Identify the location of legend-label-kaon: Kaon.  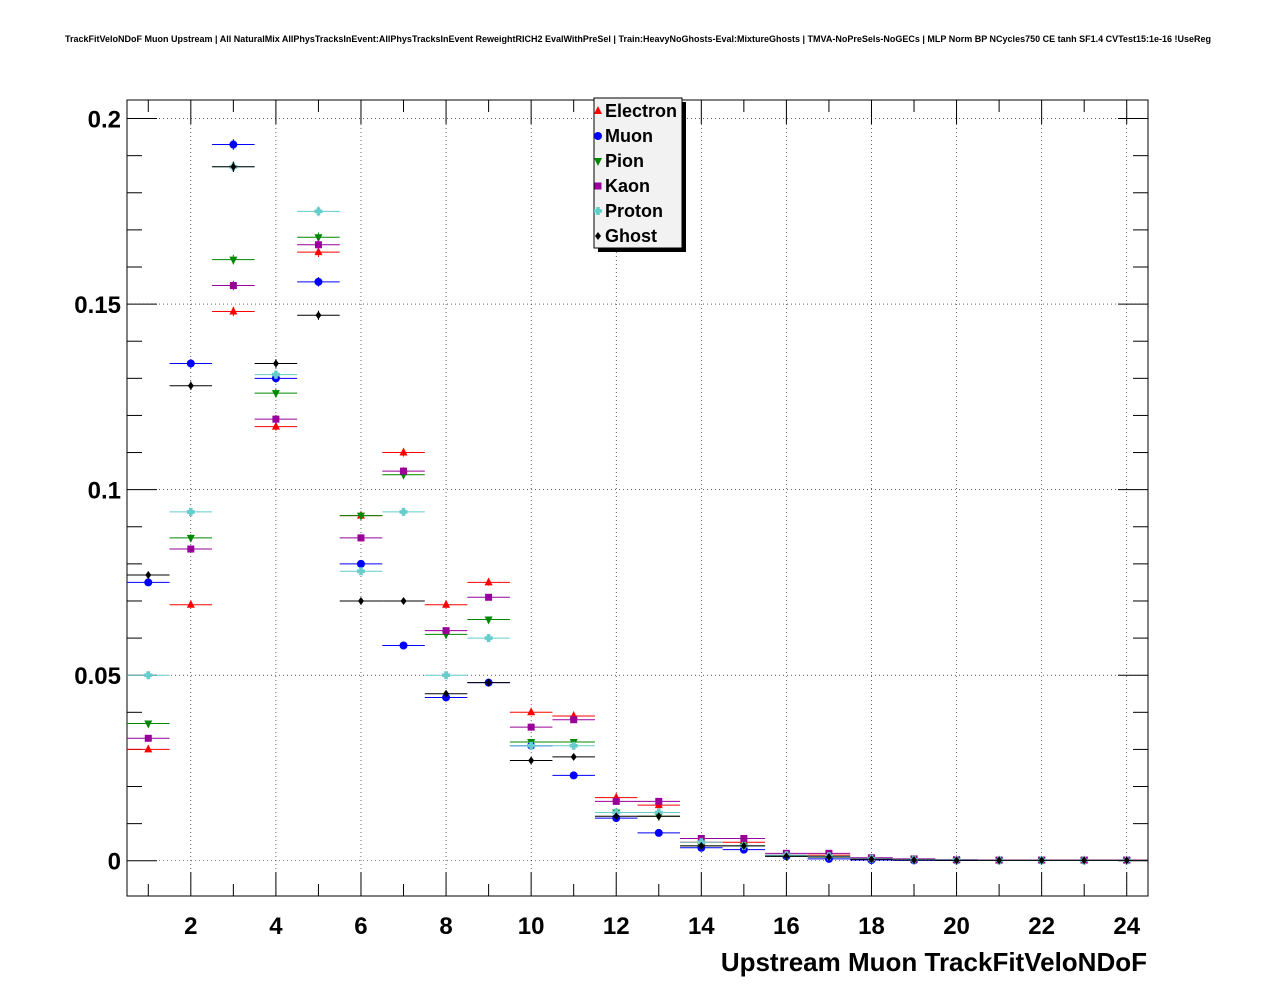
(627, 186).